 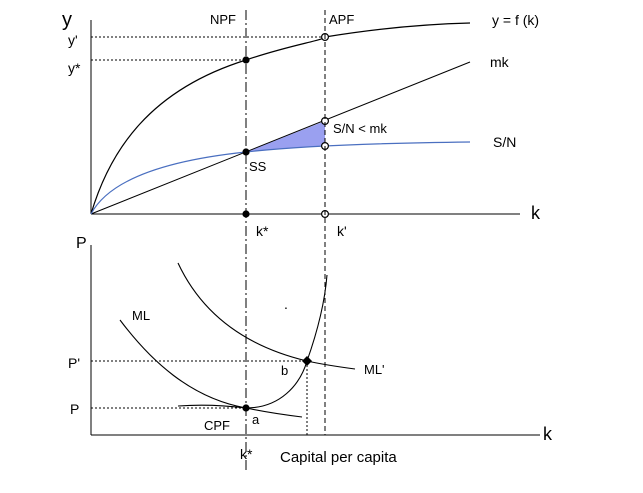 I want to click on k-star-tick-label: k*, so click(x=262, y=231).